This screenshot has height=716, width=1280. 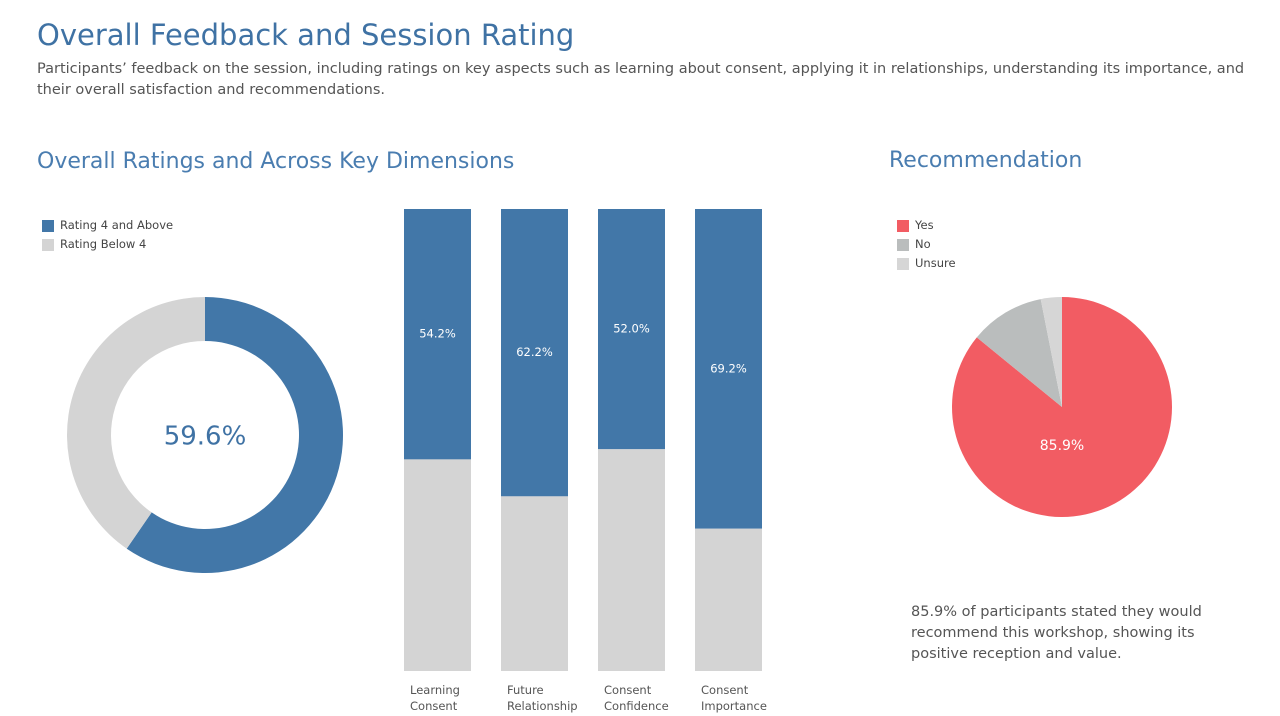 I want to click on x-tick-label: Consent Importance, so click(x=734, y=698).